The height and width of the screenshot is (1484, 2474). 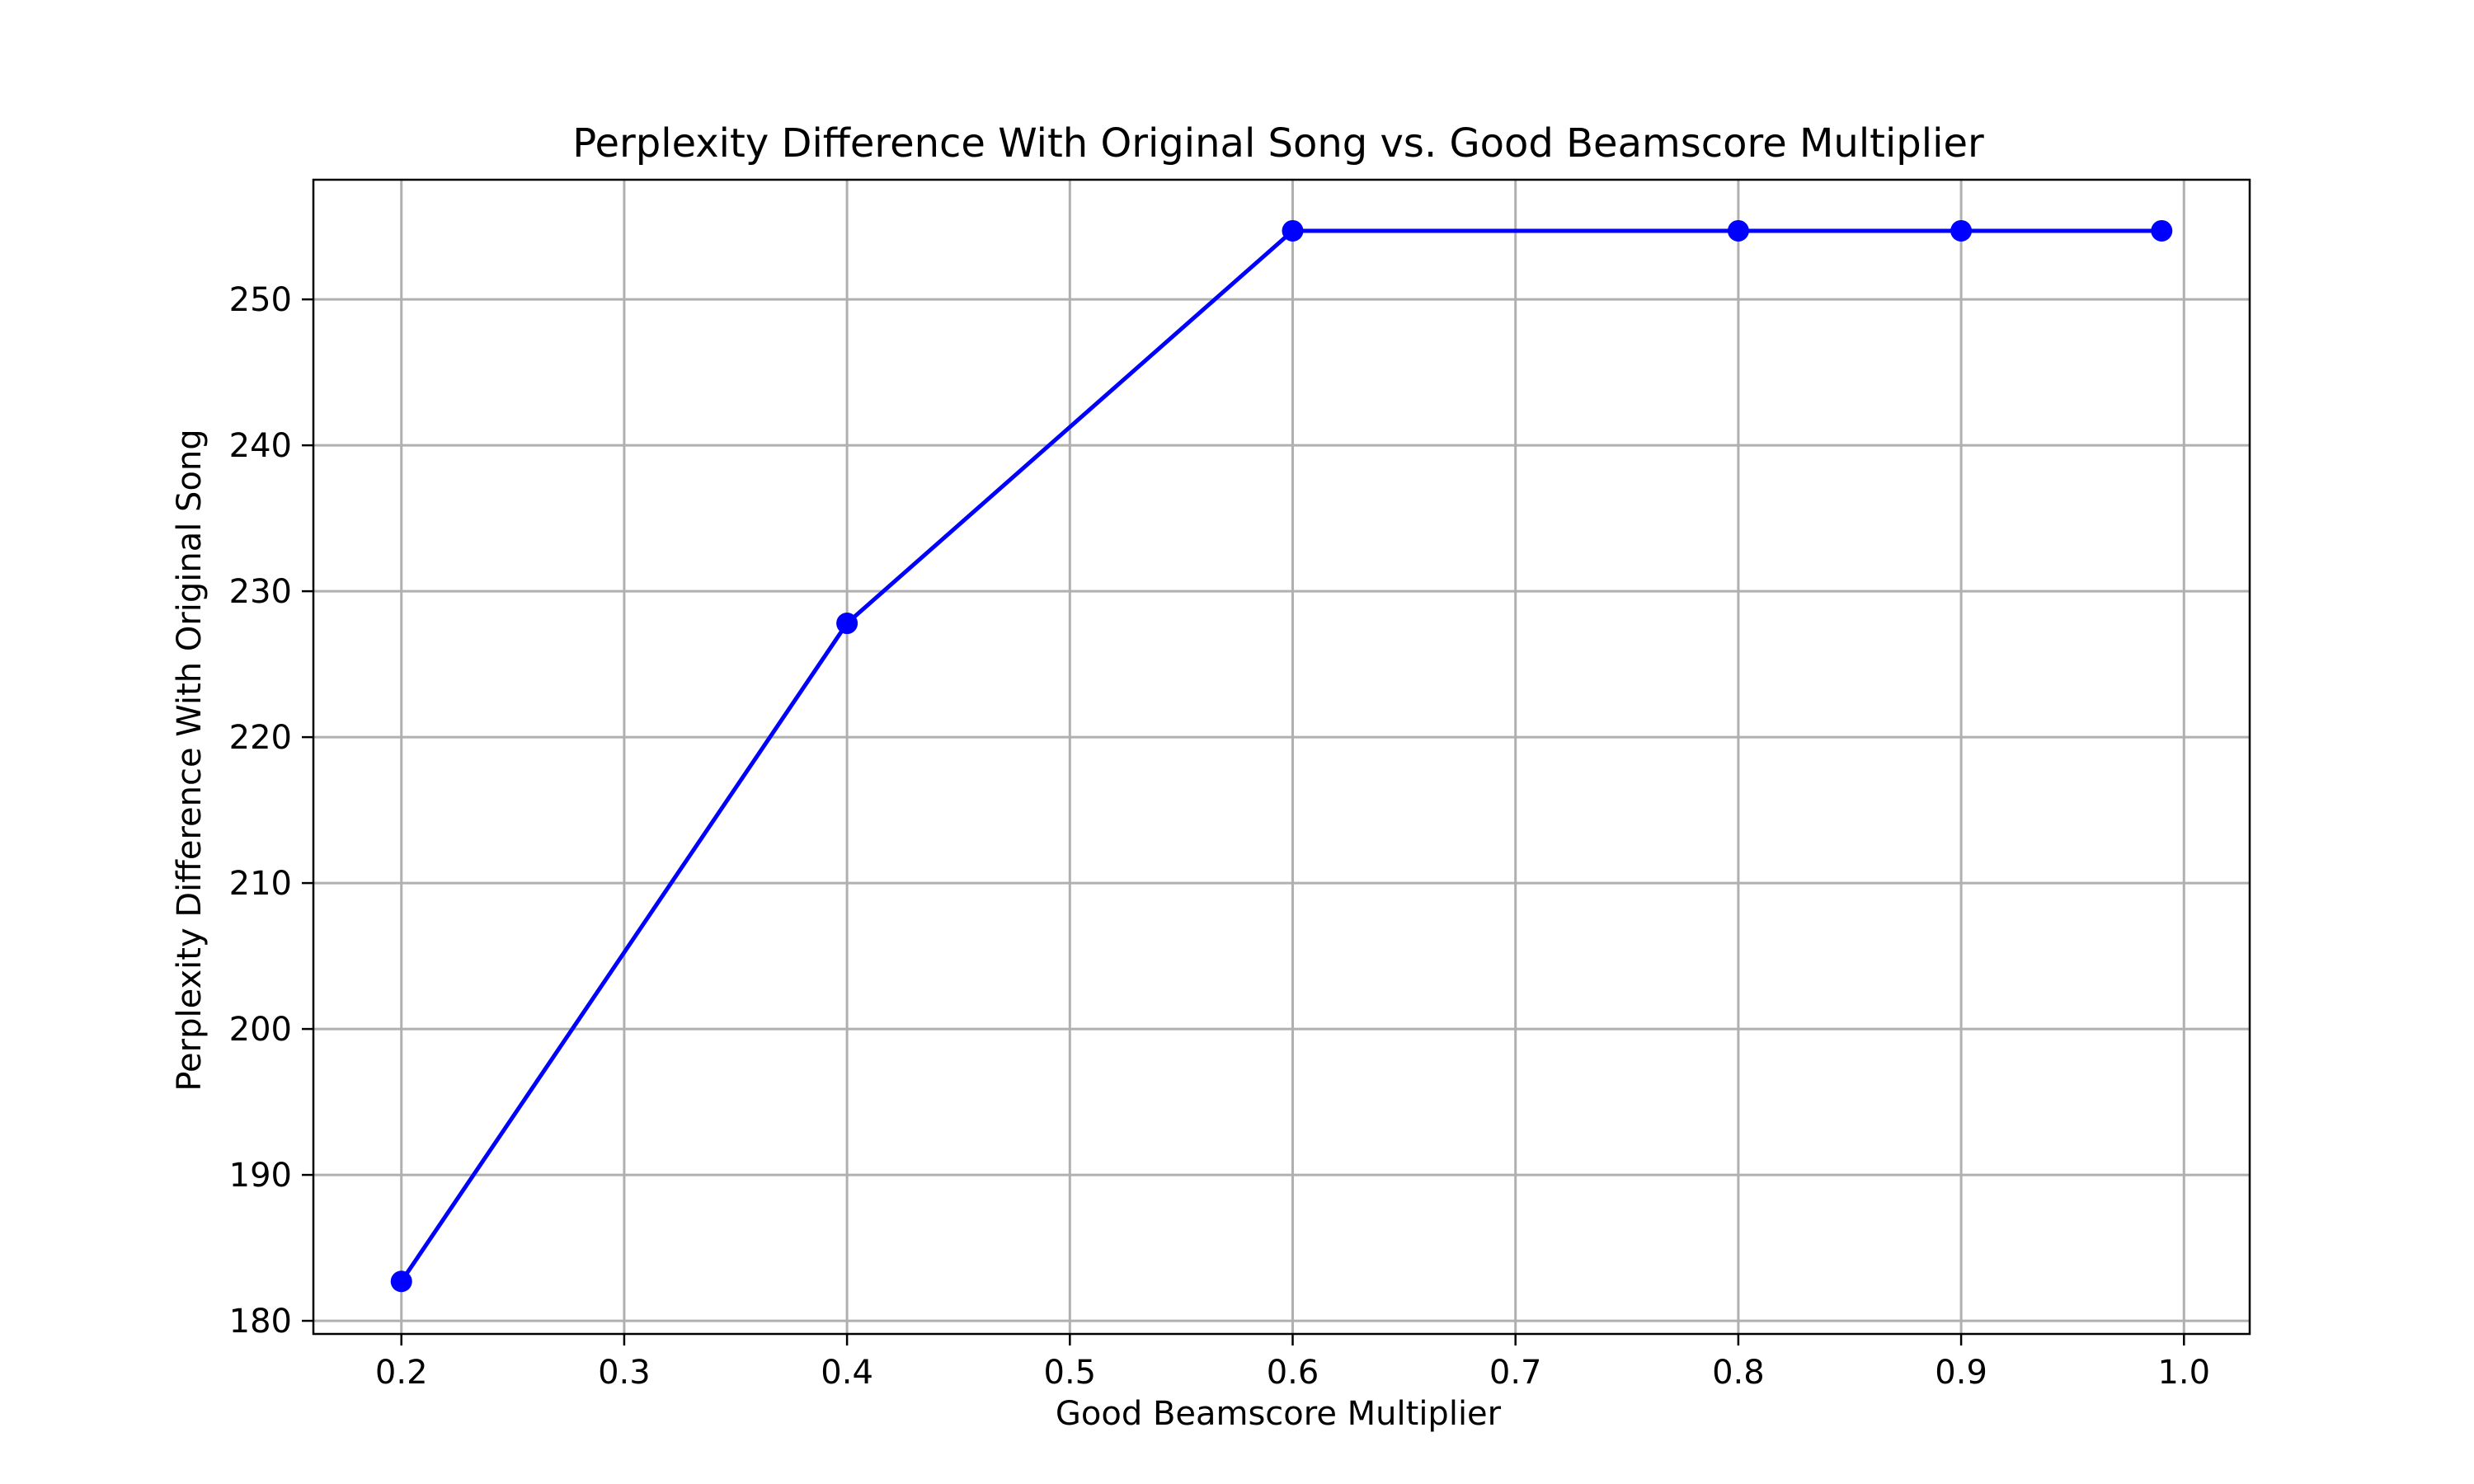 What do you see at coordinates (401, 1373) in the screenshot?
I see `x-tick-label: 0.2` at bounding box center [401, 1373].